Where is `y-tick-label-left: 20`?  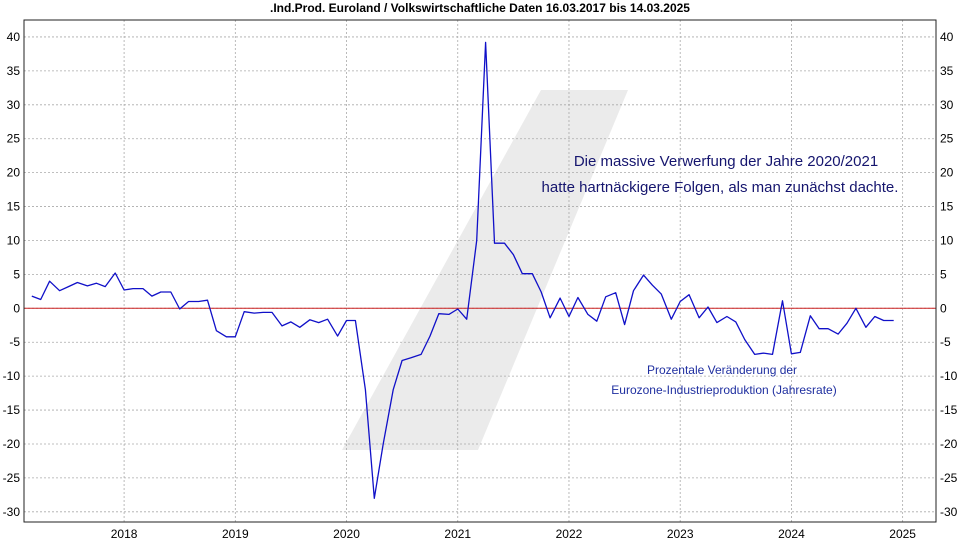 y-tick-label-left: 20 is located at coordinates (14, 173).